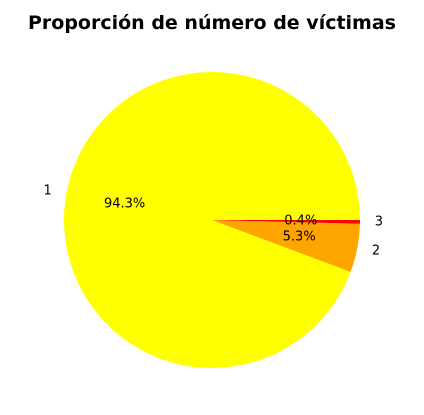  I want to click on slice-label-3: 3, so click(379, 222).